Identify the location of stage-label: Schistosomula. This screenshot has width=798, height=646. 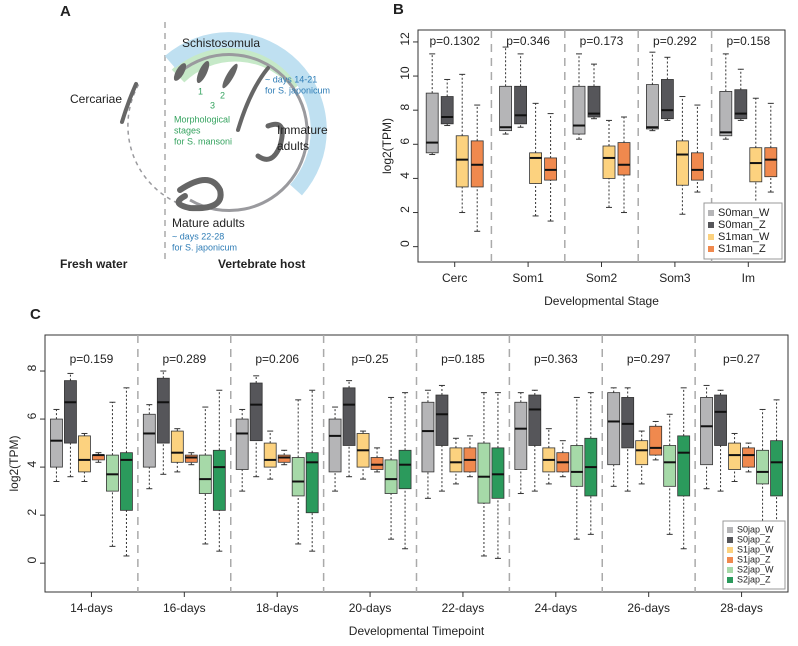
(221, 43).